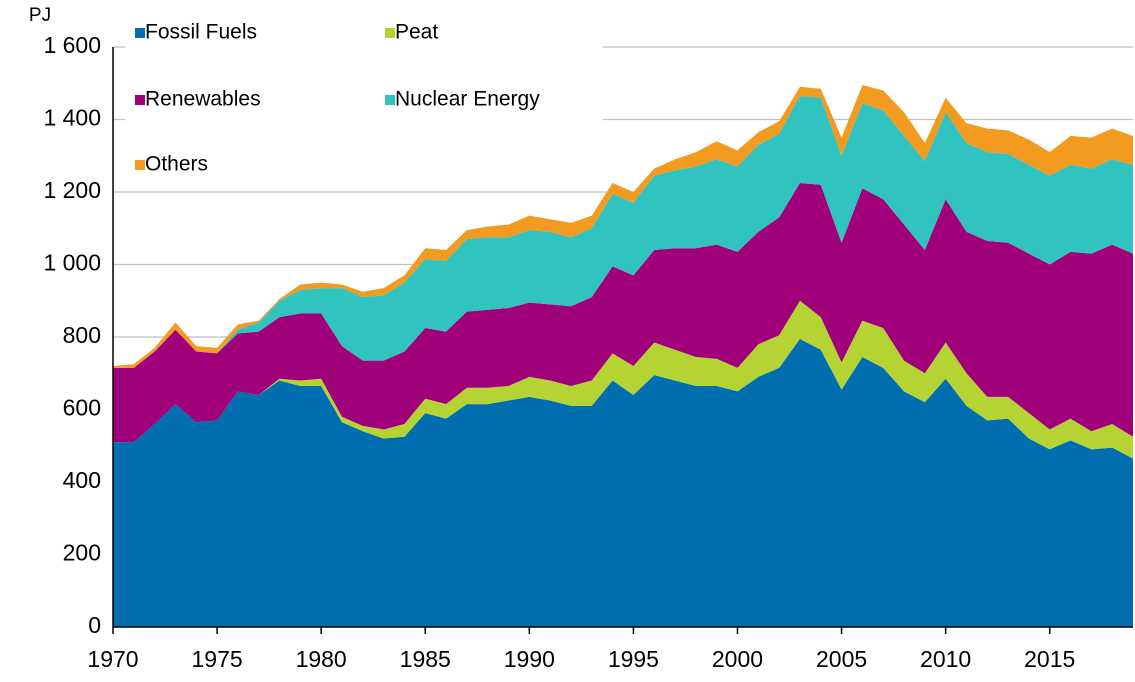  Describe the element at coordinates (321, 659) in the screenshot. I see `x-tick-label: 1980` at that location.